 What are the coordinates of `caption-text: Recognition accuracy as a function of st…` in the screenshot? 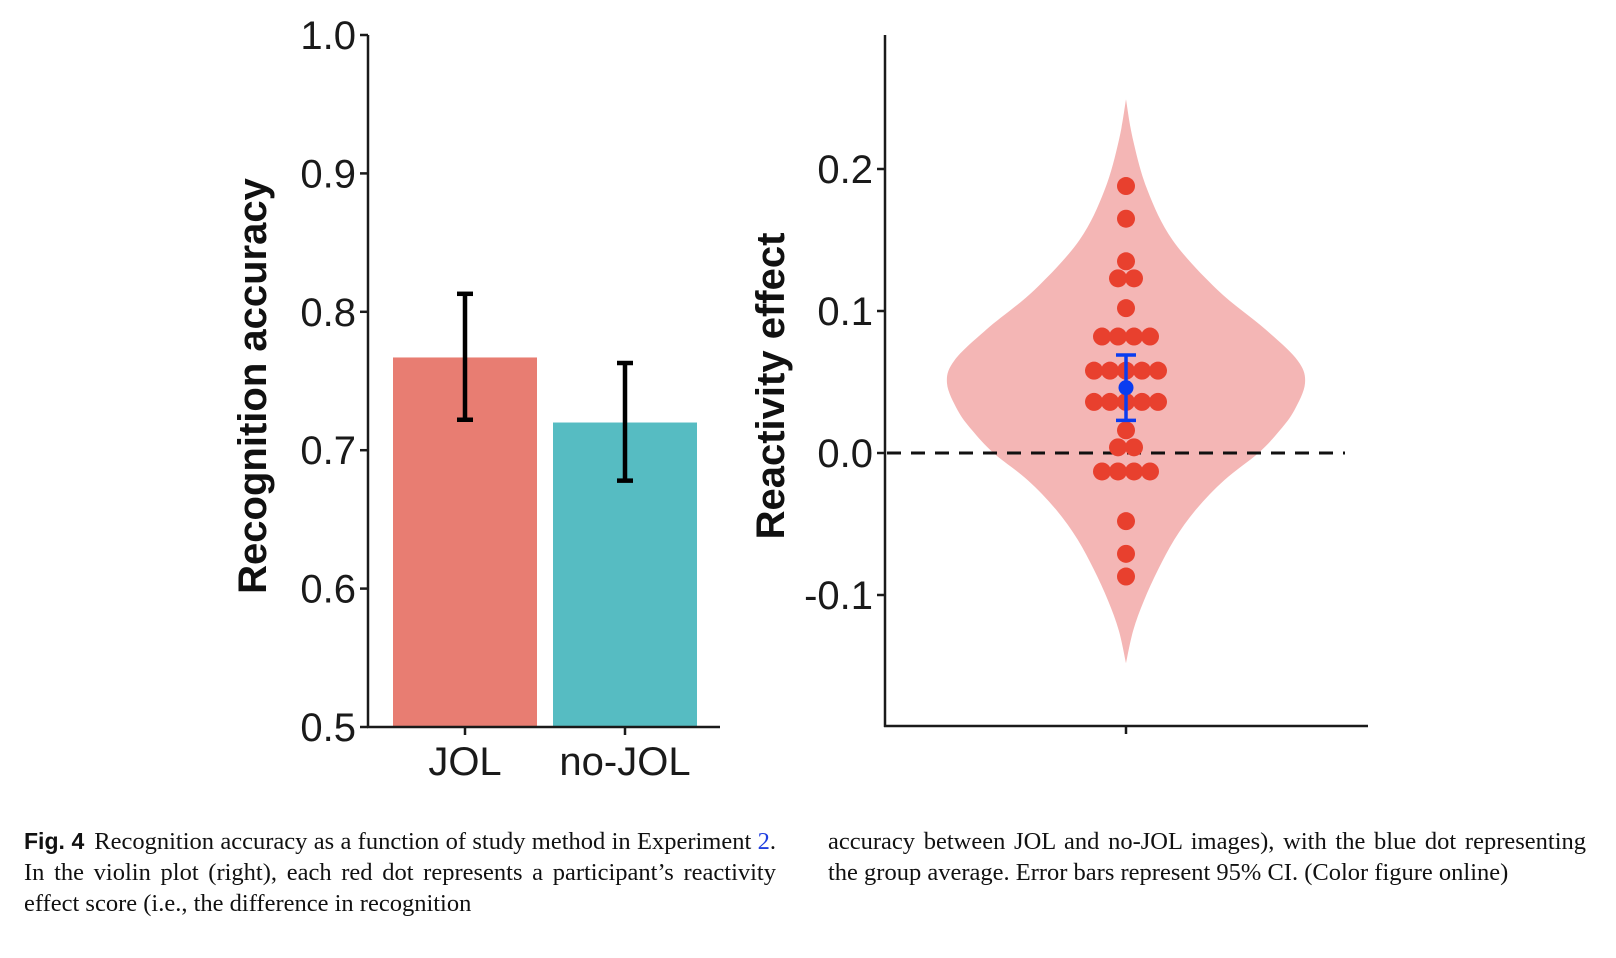 It's located at (426, 841).